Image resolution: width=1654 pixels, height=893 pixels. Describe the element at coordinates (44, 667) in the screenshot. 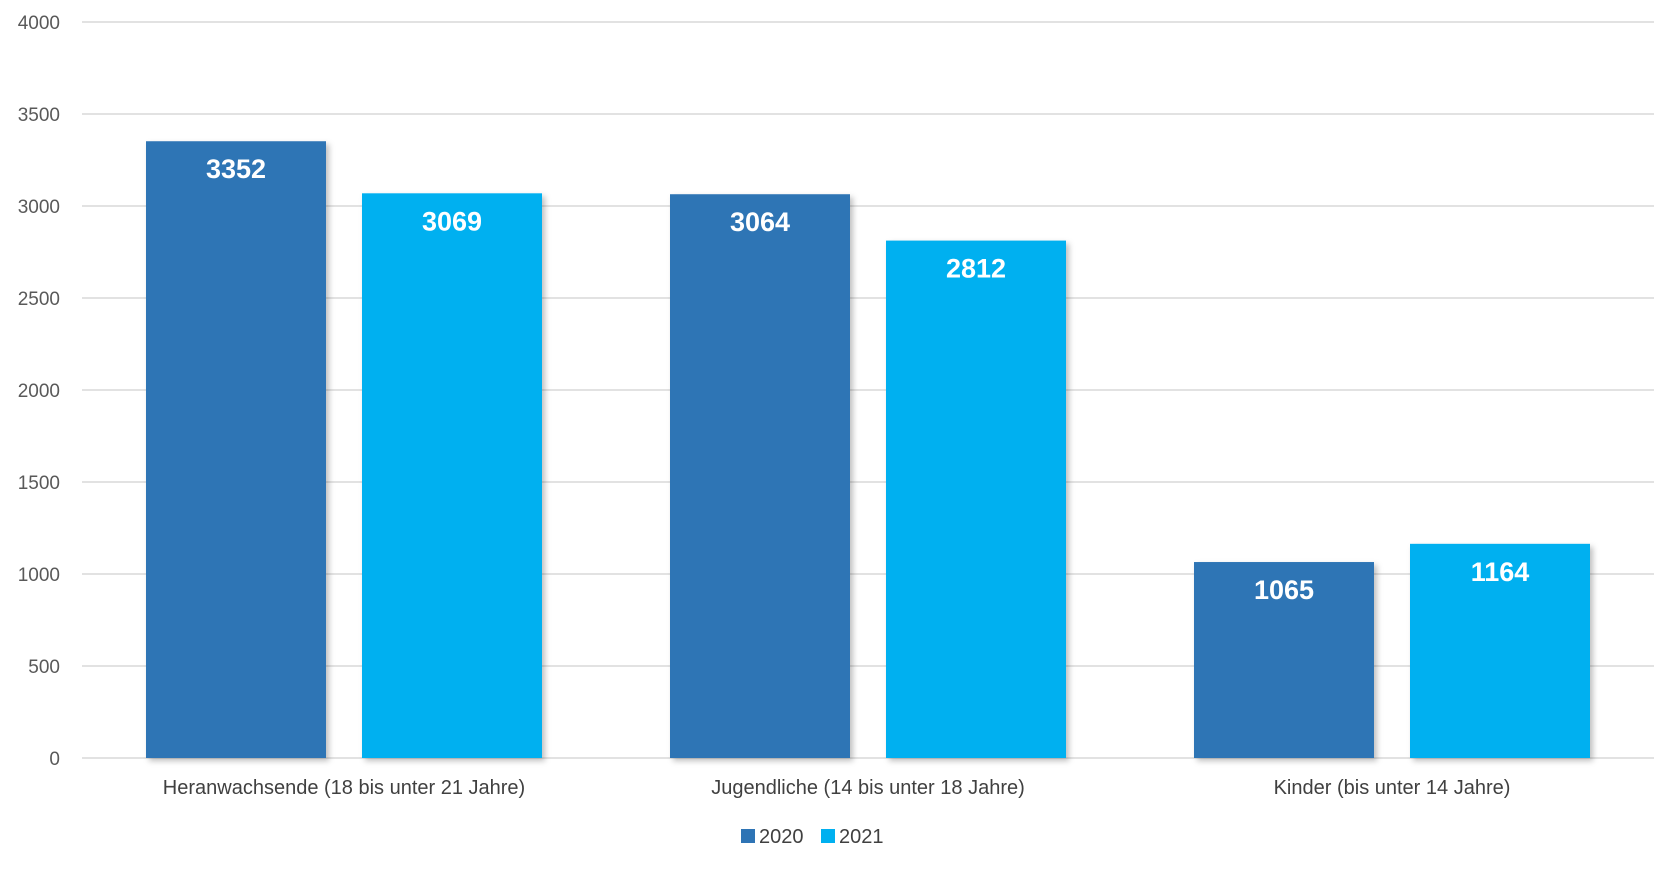

I see `y-tick-label: 500` at that location.